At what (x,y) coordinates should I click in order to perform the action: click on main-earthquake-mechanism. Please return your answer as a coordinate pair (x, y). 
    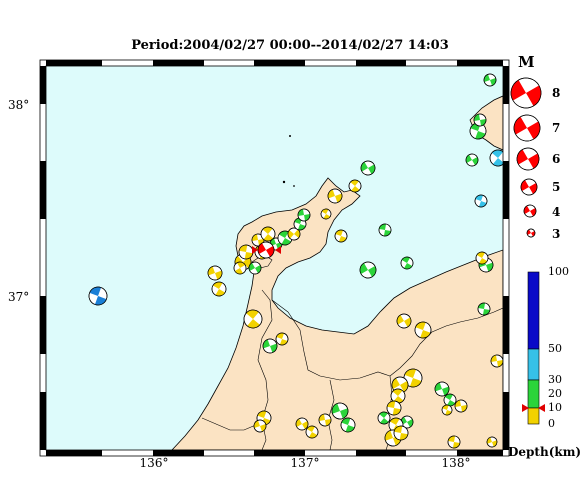
    Looking at the image, I should click on (266, 250).